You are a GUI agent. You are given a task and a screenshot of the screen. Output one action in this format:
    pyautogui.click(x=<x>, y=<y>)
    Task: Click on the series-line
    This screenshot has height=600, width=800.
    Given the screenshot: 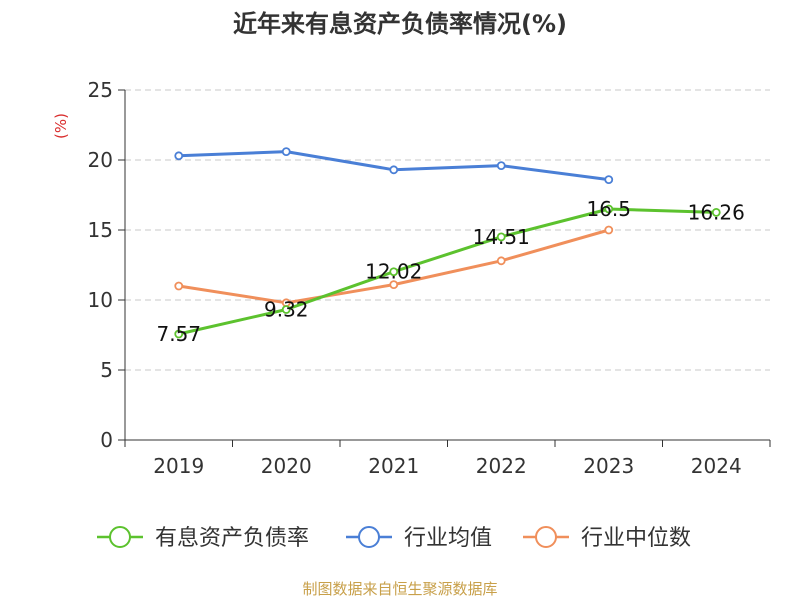 What is the action you would take?
    pyautogui.click(x=447, y=271)
    